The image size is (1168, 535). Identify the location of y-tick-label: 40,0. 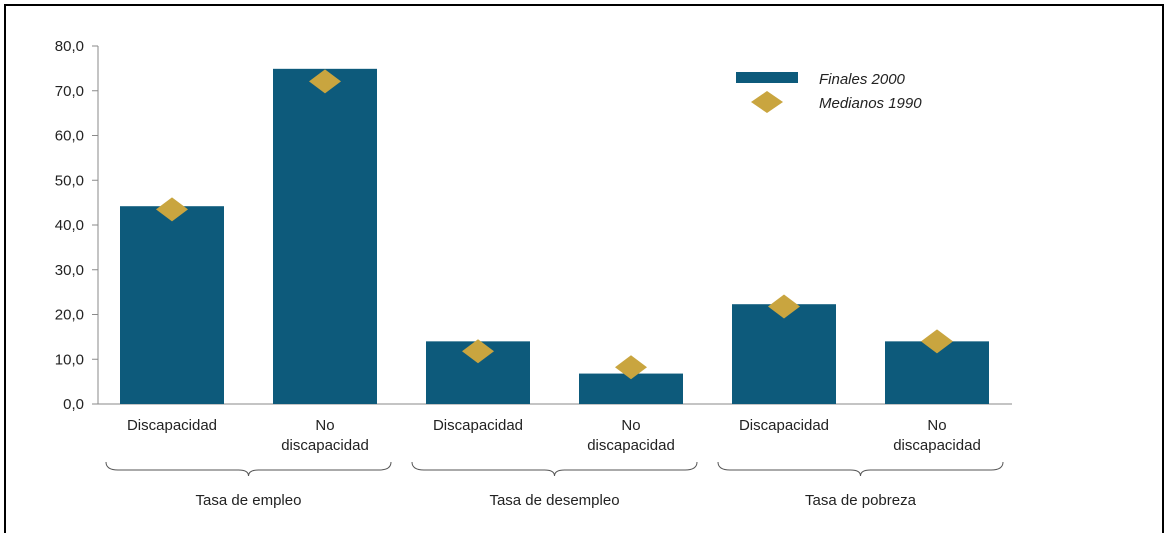
(69, 225).